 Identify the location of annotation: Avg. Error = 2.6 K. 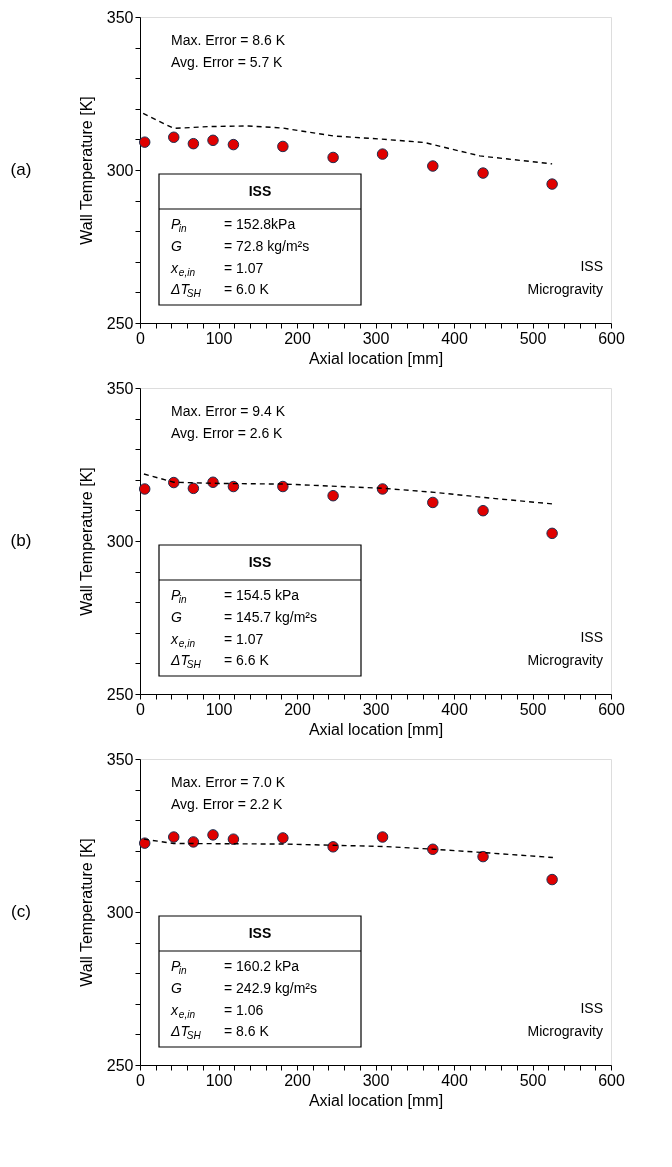
(227, 433).